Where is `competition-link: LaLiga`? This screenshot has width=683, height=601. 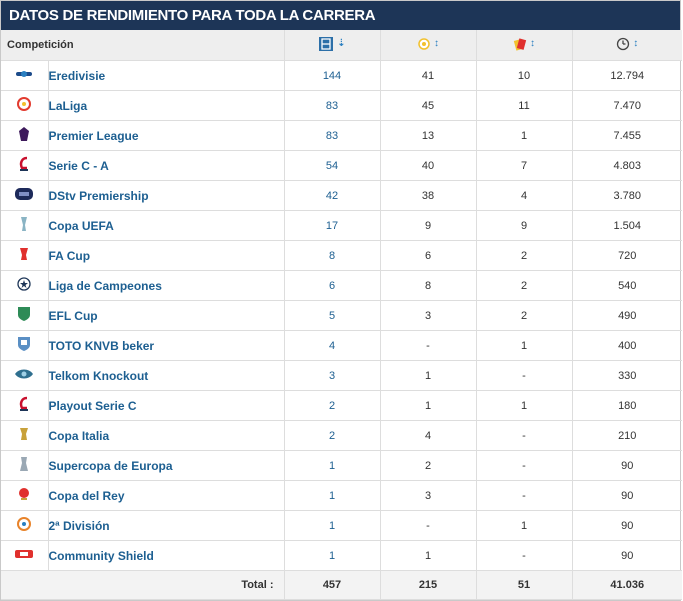 competition-link: LaLiga is located at coordinates (68, 105).